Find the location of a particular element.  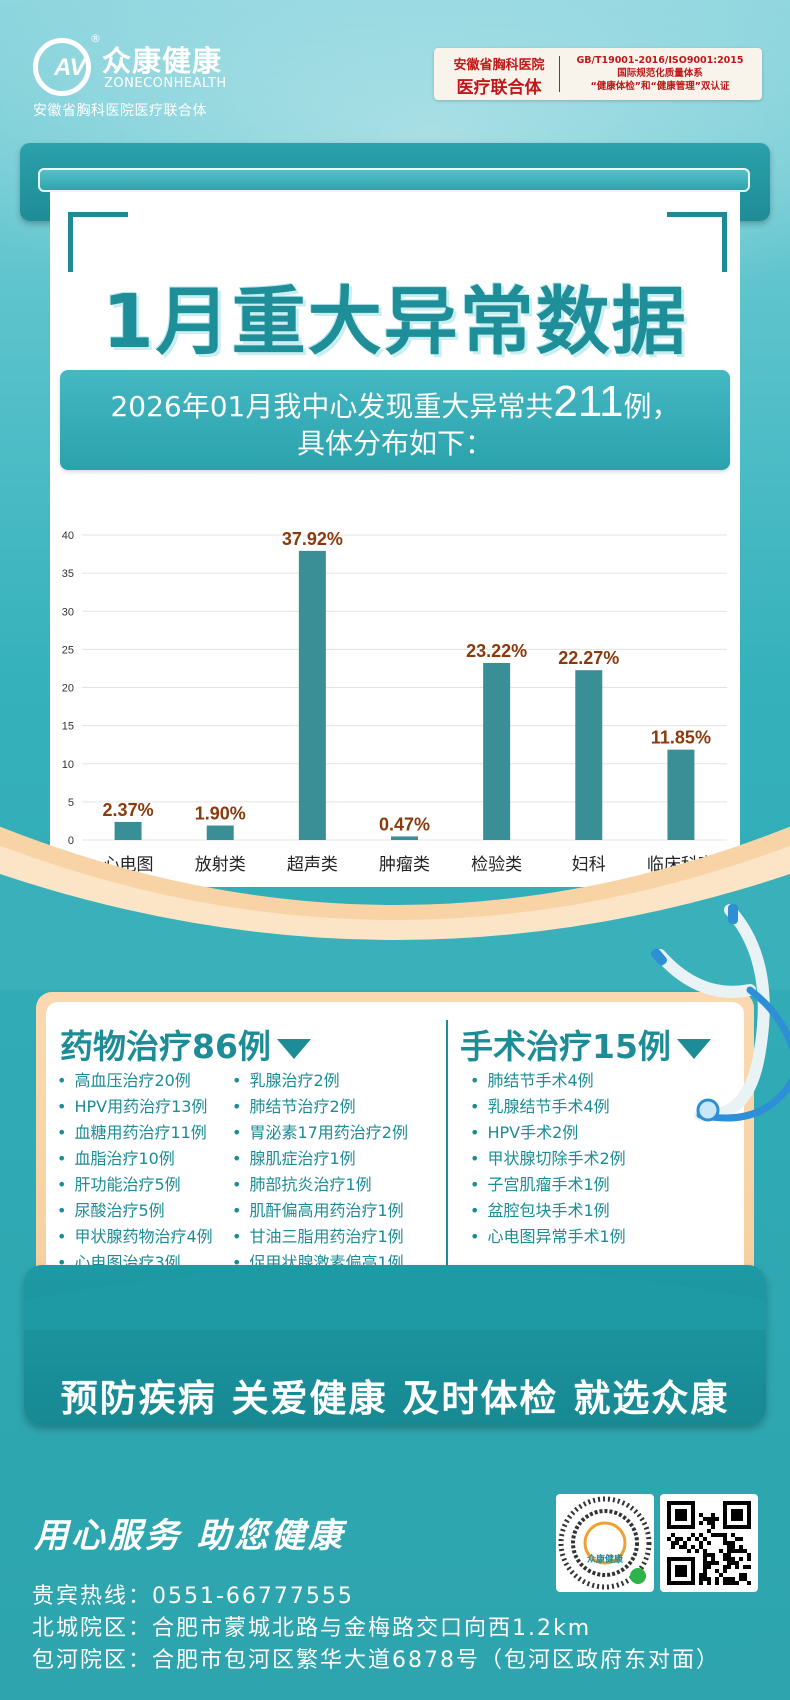

data-label: 1.90% is located at coordinates (220, 814).